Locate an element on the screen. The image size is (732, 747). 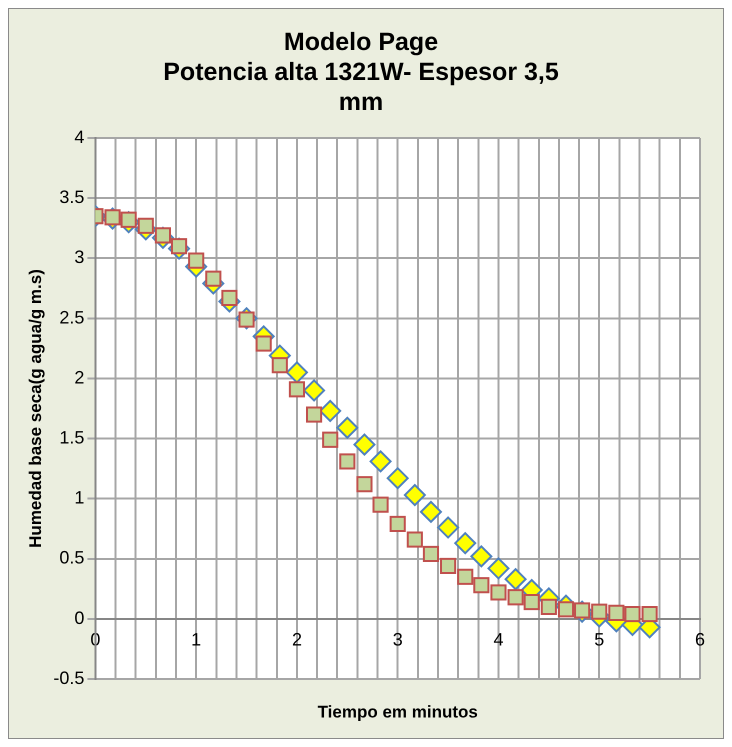
y-tick-label: 0.5 is located at coordinates (71, 558).